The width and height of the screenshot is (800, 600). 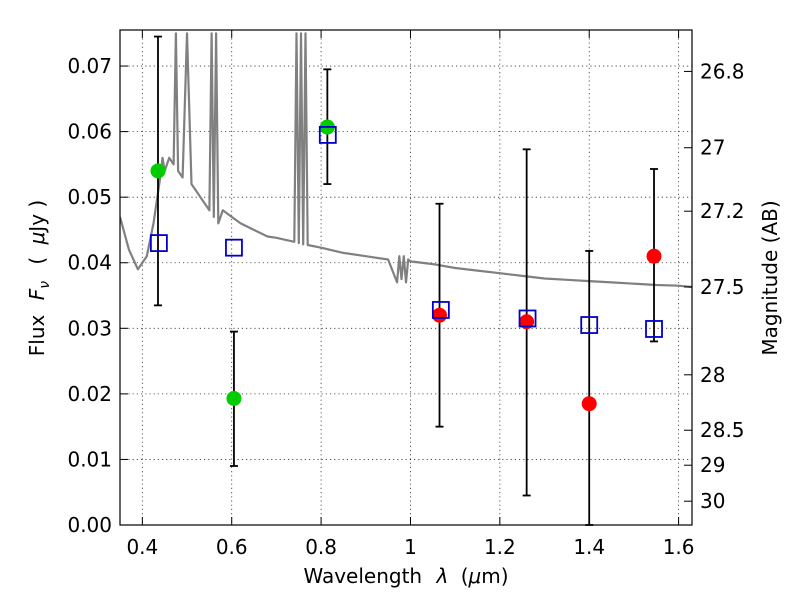 What do you see at coordinates (679, 547) in the screenshot?
I see `x-tick-label: 1.6` at bounding box center [679, 547].